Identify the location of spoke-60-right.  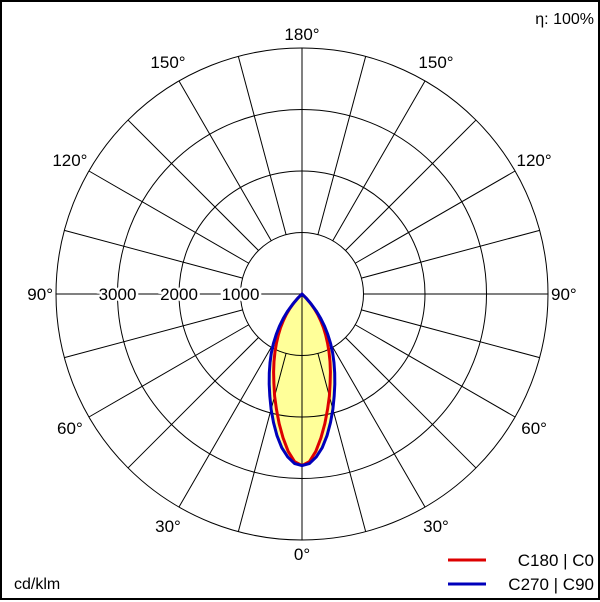
(435, 371).